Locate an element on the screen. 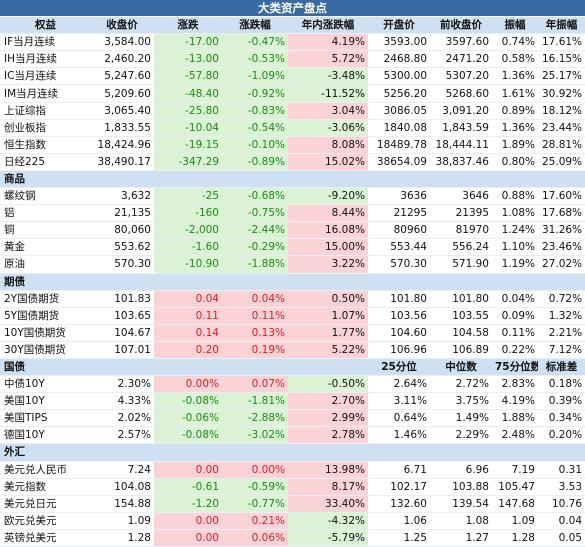 The image size is (585, 547). column-header: 权益 is located at coordinates (45, 25).